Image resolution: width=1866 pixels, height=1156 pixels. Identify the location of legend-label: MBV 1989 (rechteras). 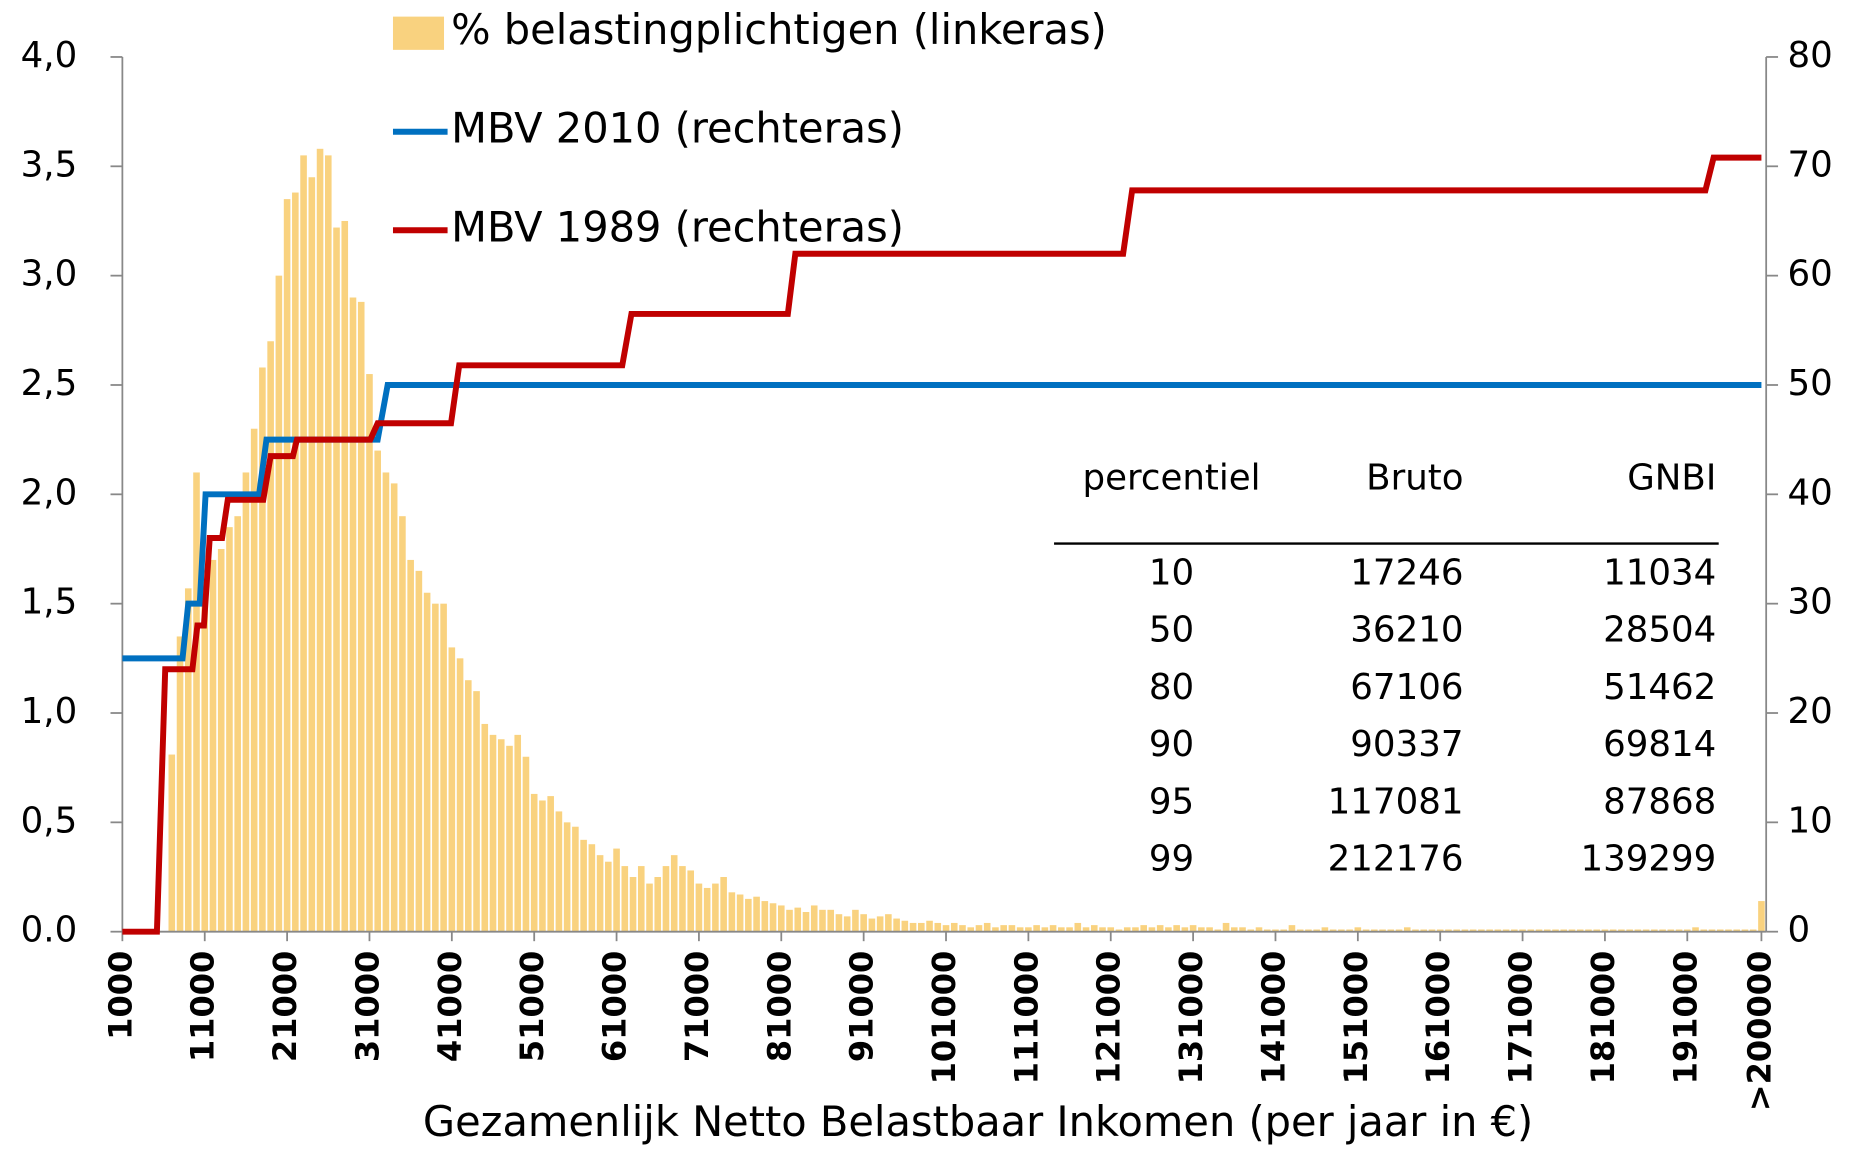
(677, 226).